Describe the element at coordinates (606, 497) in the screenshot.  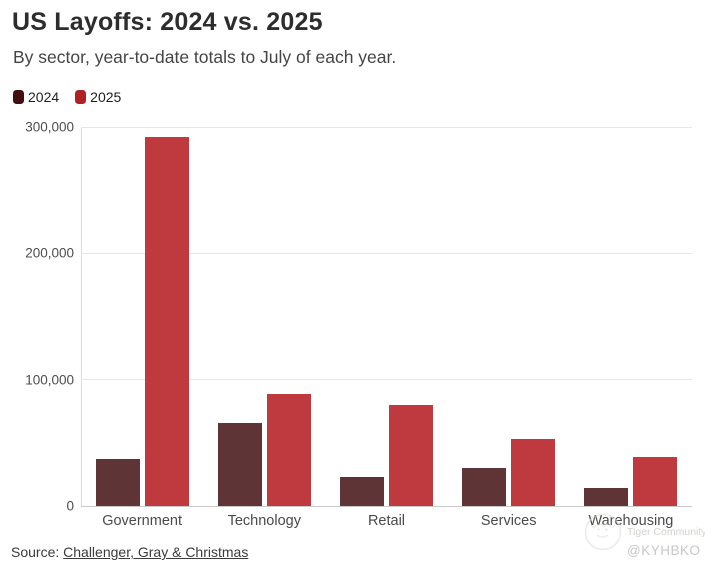
I see `bar-2024-warehousing` at that location.